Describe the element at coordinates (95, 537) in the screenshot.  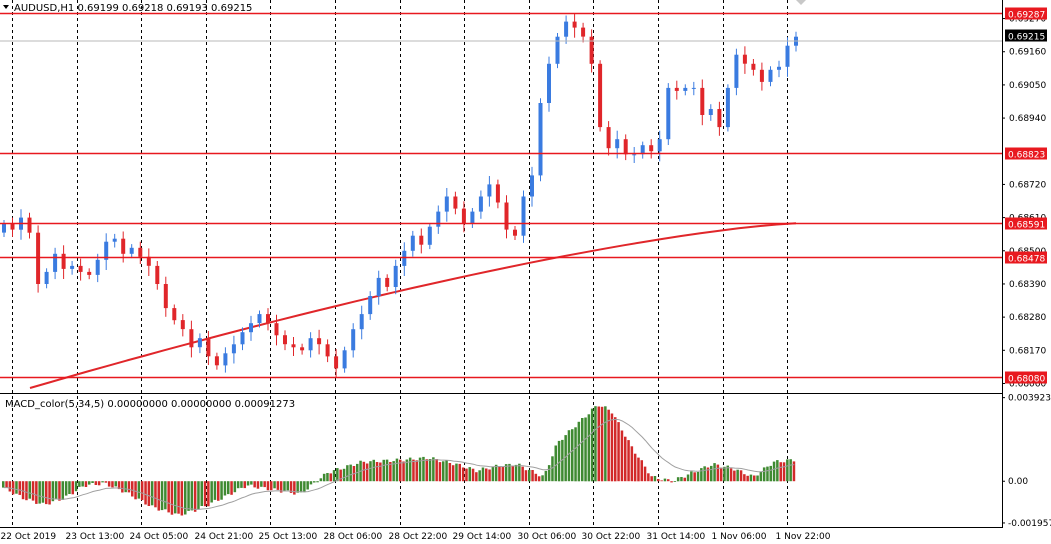
I see `time-label: 23 Oct 13:00` at that location.